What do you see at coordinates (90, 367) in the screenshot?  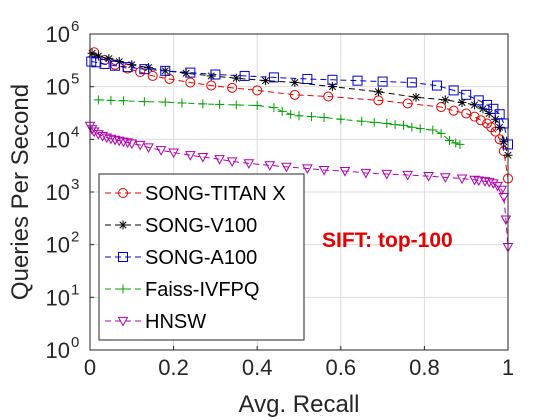 I see `x-tick-label: 0` at bounding box center [90, 367].